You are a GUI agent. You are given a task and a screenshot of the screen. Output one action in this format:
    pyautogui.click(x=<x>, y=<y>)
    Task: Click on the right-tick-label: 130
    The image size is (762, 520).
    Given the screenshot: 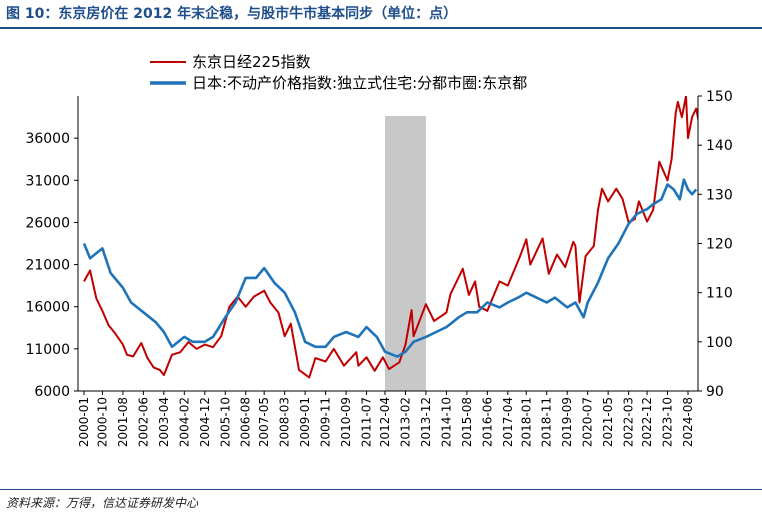 What is the action you would take?
    pyautogui.click(x=719, y=195)
    